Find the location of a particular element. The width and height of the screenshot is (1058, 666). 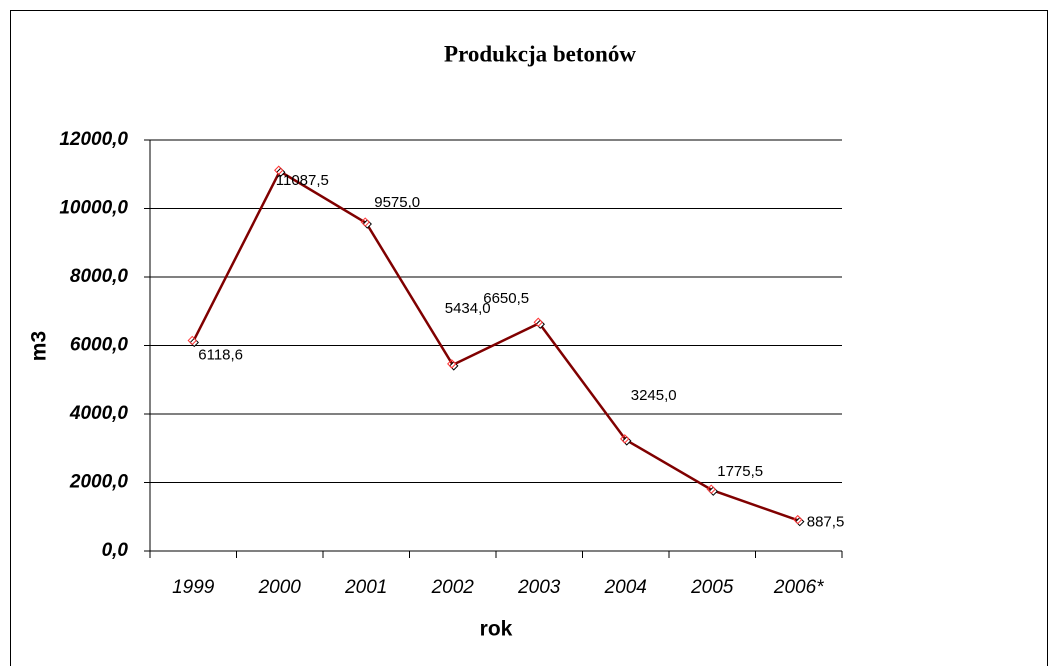

data-label: 1775,5 is located at coordinates (740, 471).